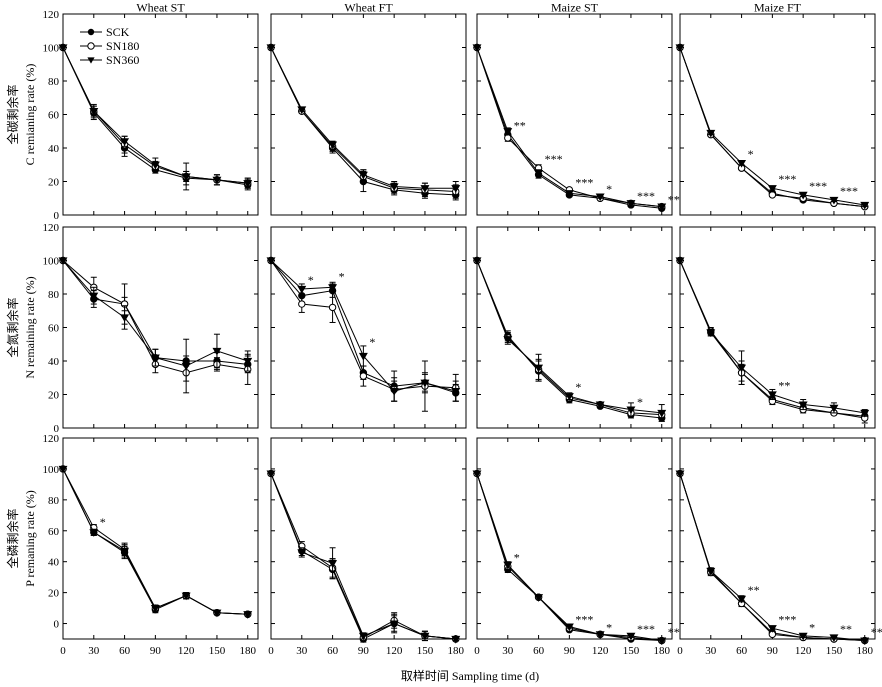 The height and width of the screenshot is (687, 882). What do you see at coordinates (122, 46) in the screenshot?
I see `legend-label: SN180` at bounding box center [122, 46].